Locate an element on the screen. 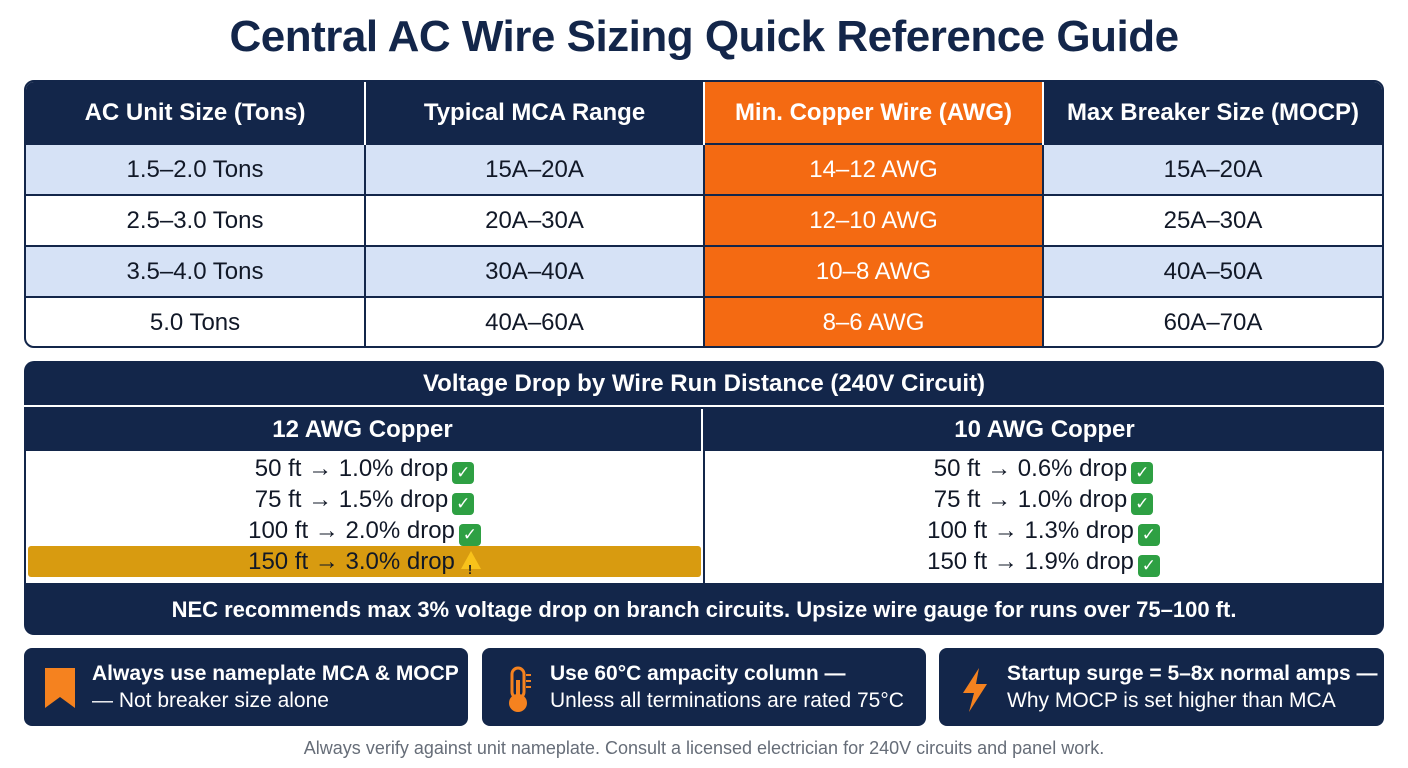 This screenshot has height=768, width=1408. cell-mca-range: 20A–30A is located at coordinates (535, 220).